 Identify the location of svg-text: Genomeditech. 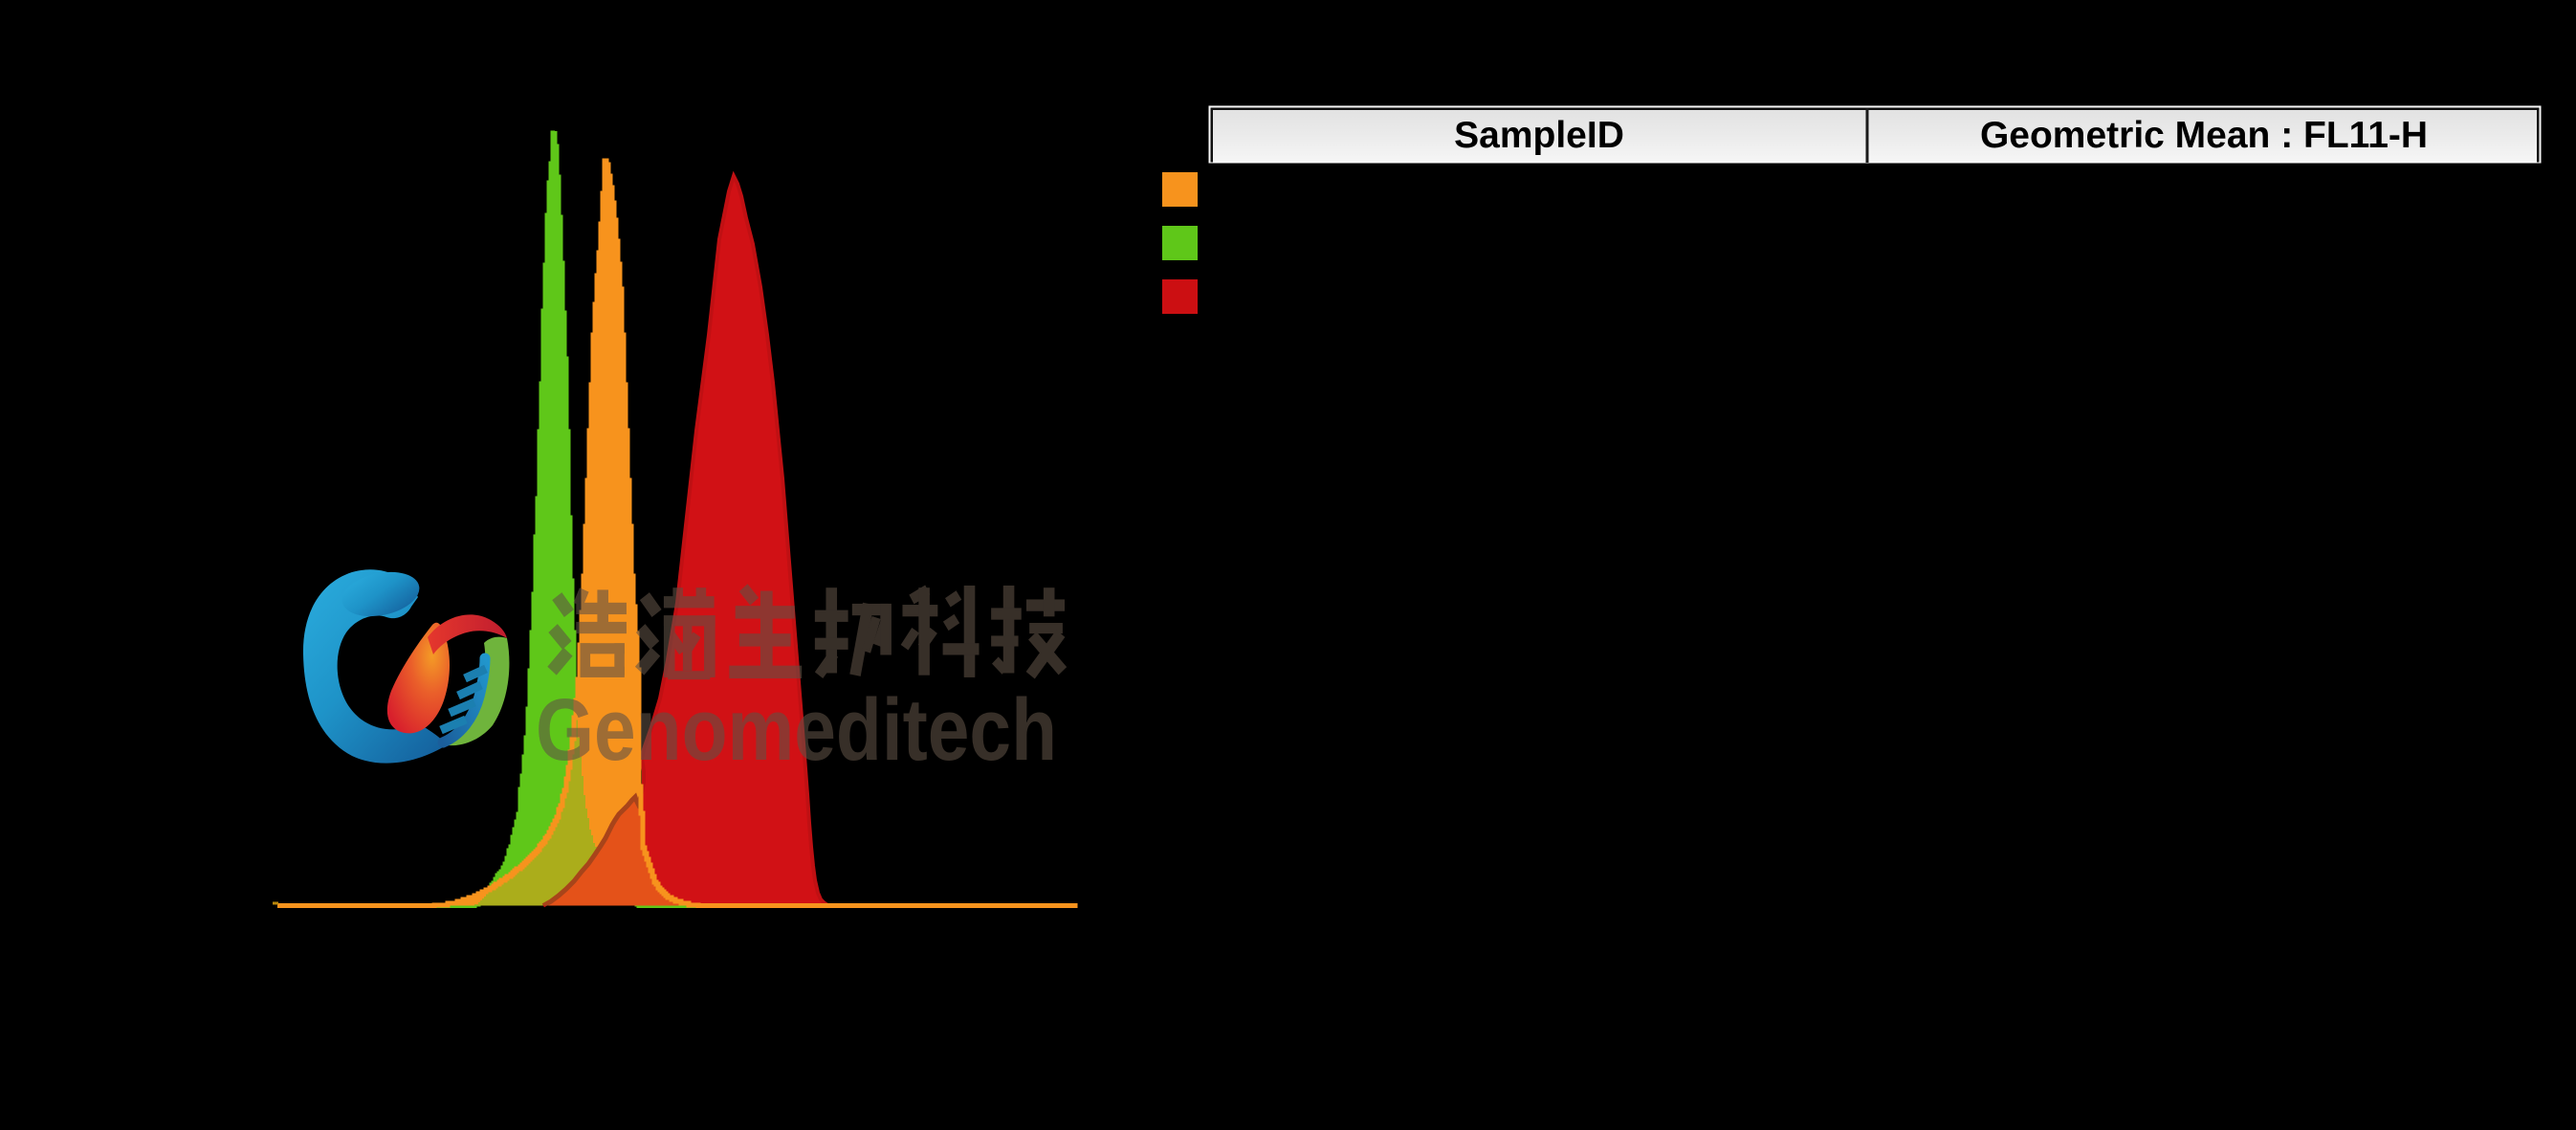
(796, 730).